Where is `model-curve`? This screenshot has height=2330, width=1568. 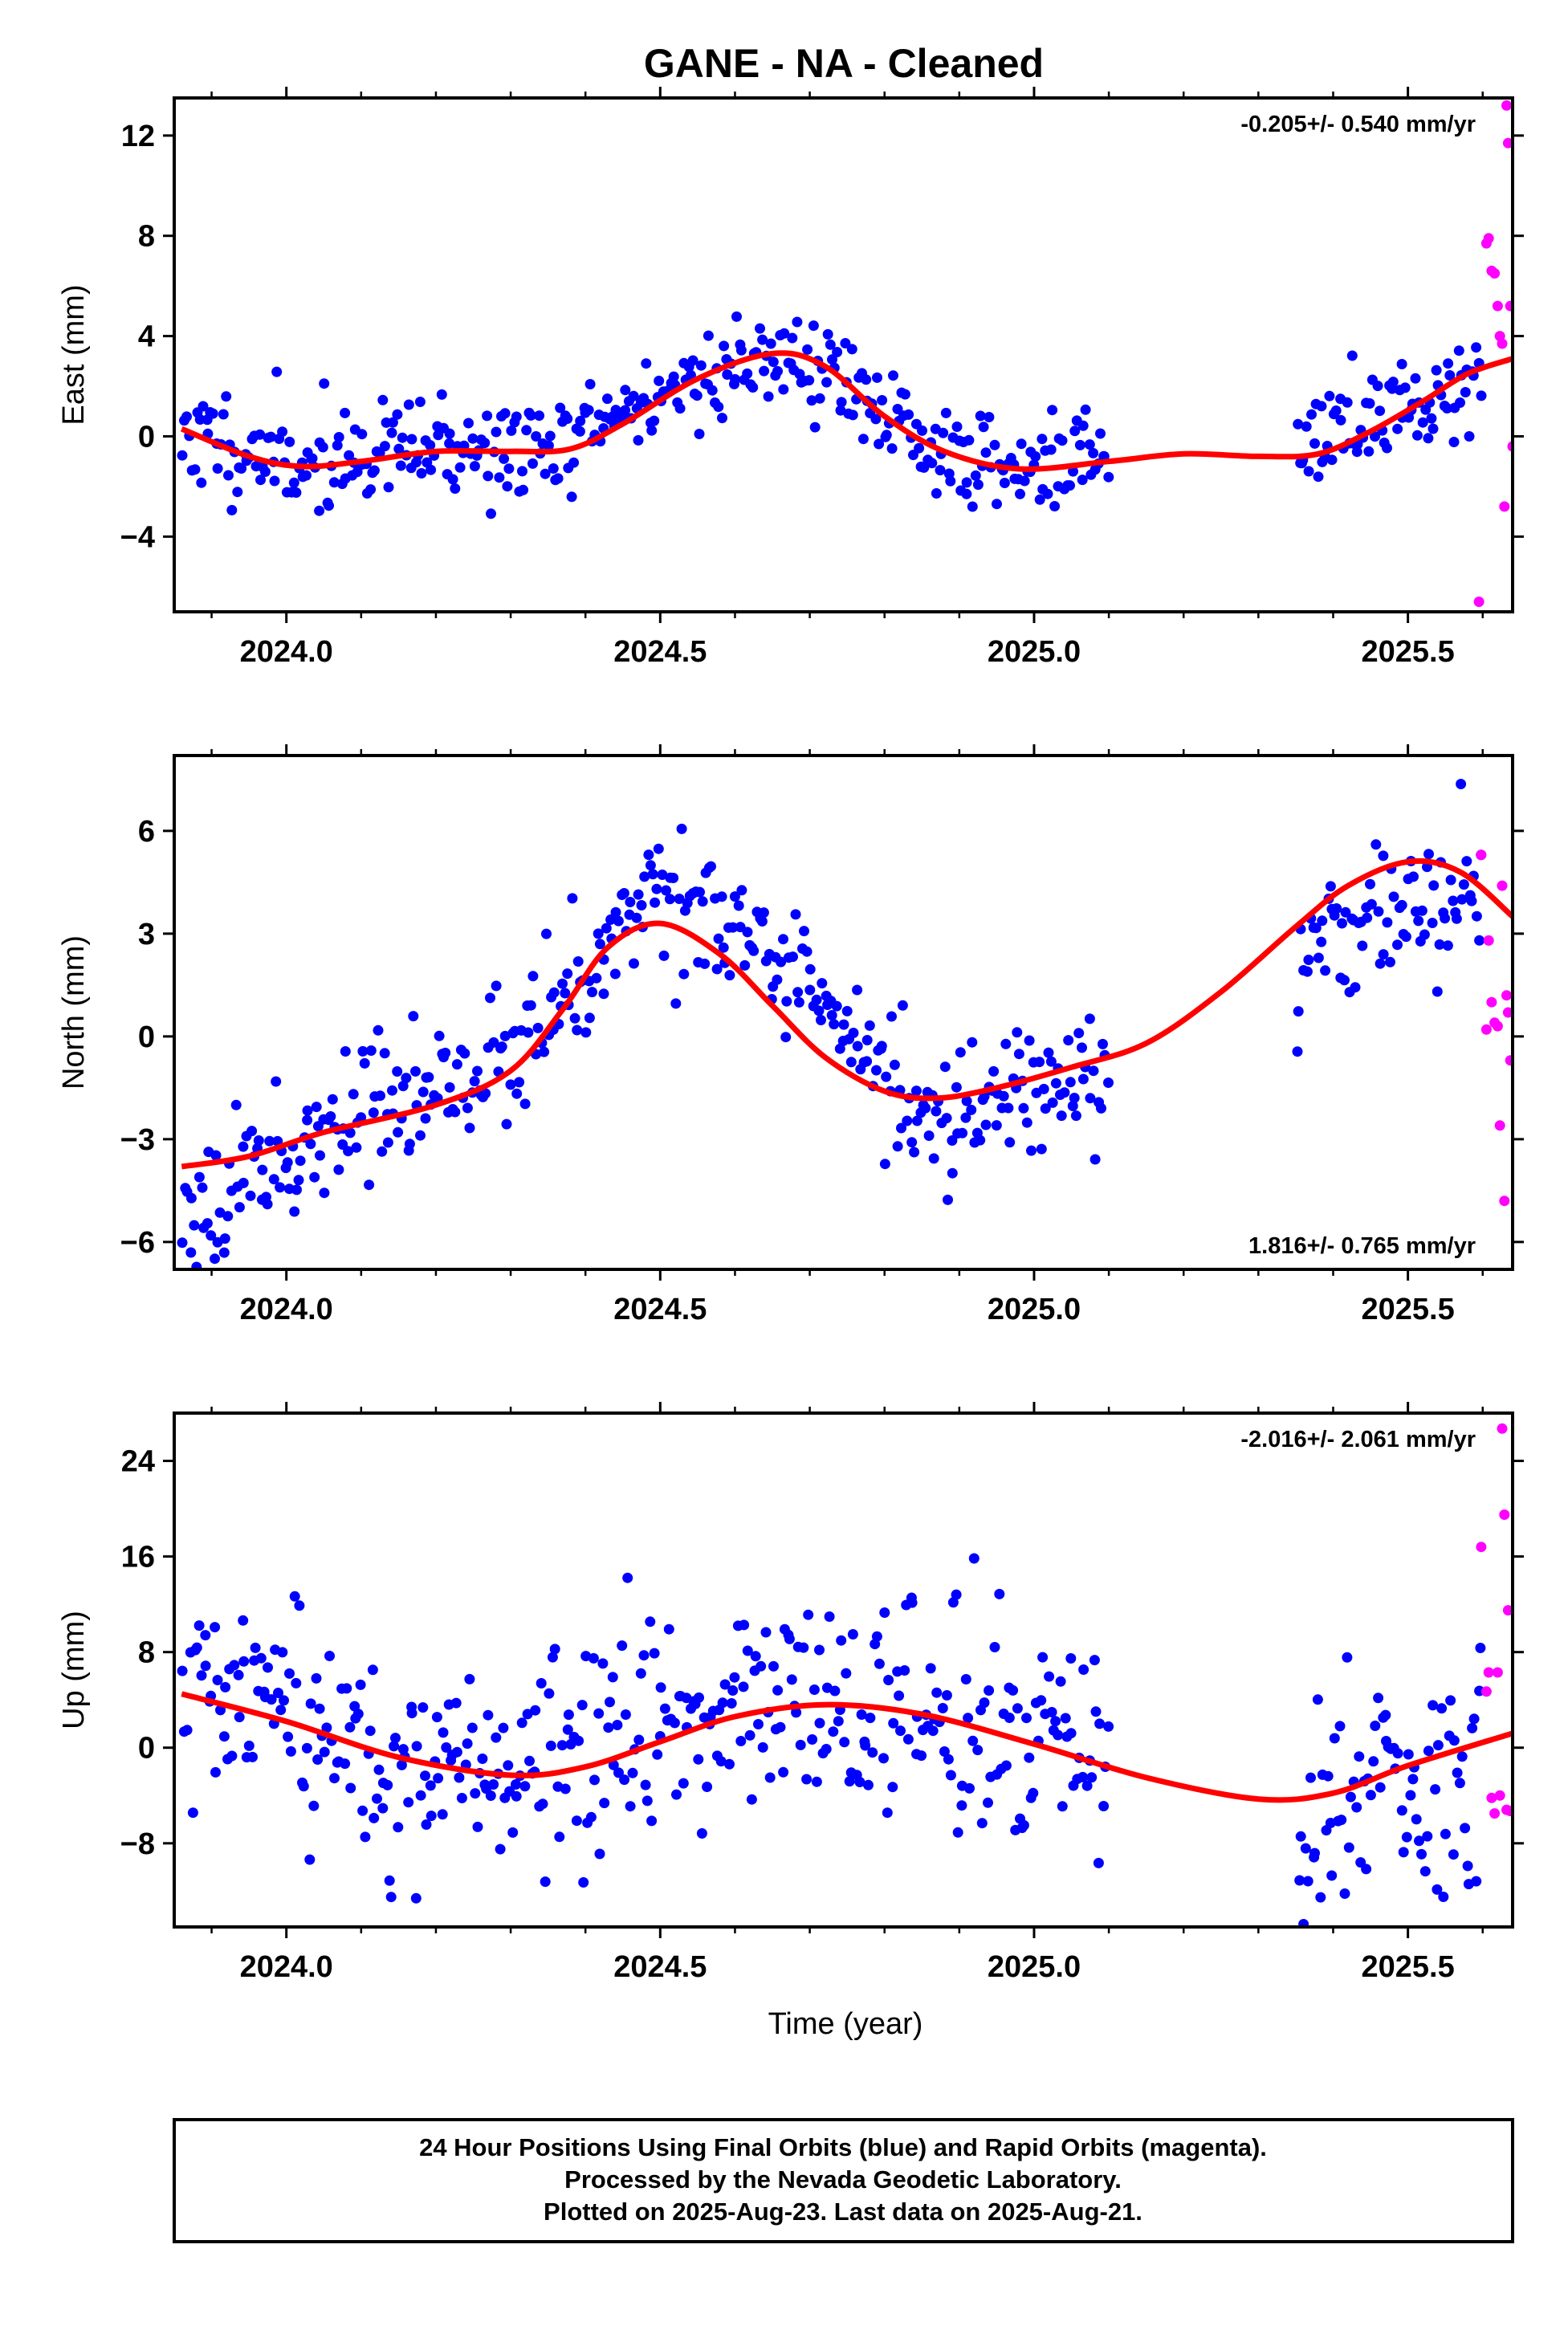 model-curve is located at coordinates (847, 1747).